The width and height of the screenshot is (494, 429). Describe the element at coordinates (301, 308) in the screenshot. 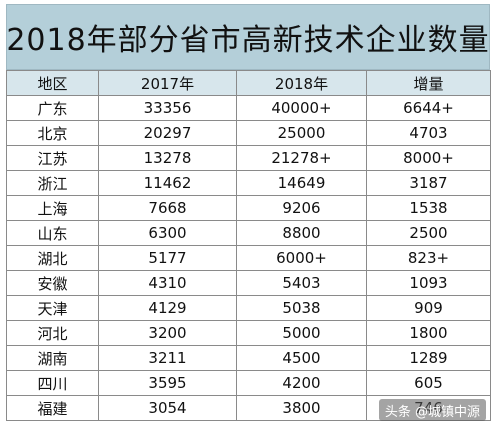

I see `cell-2018: 5038` at that location.